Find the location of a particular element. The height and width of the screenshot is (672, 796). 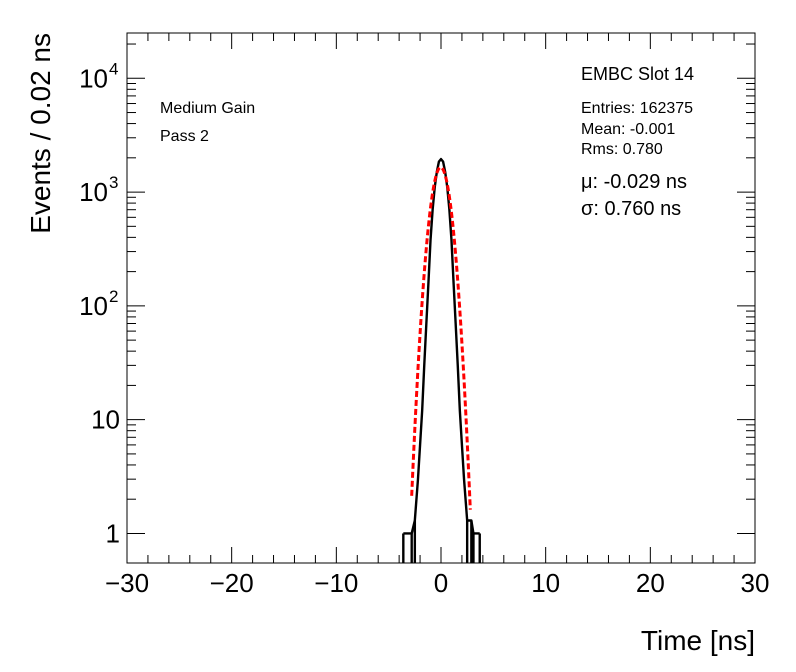

data-marks is located at coordinates (441, 360).